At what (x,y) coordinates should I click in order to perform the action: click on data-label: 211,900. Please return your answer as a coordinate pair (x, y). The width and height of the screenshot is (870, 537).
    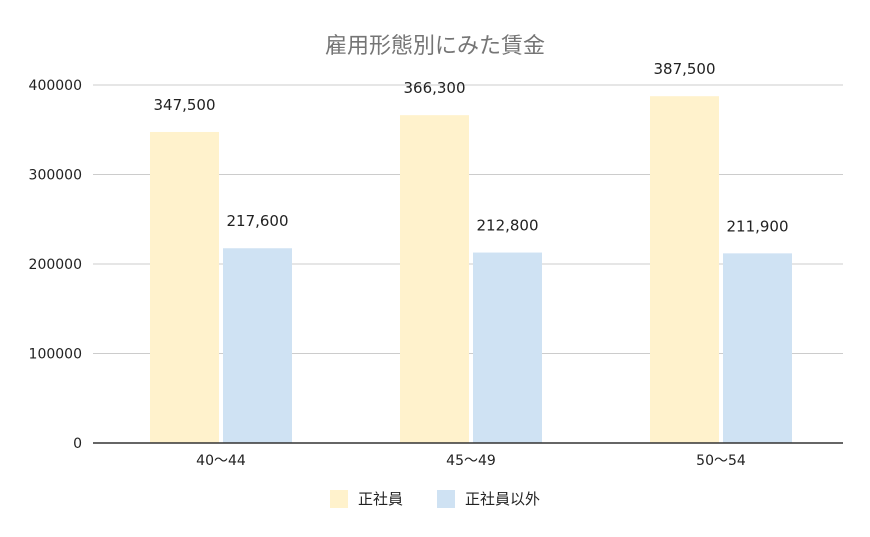
    Looking at the image, I should click on (757, 226).